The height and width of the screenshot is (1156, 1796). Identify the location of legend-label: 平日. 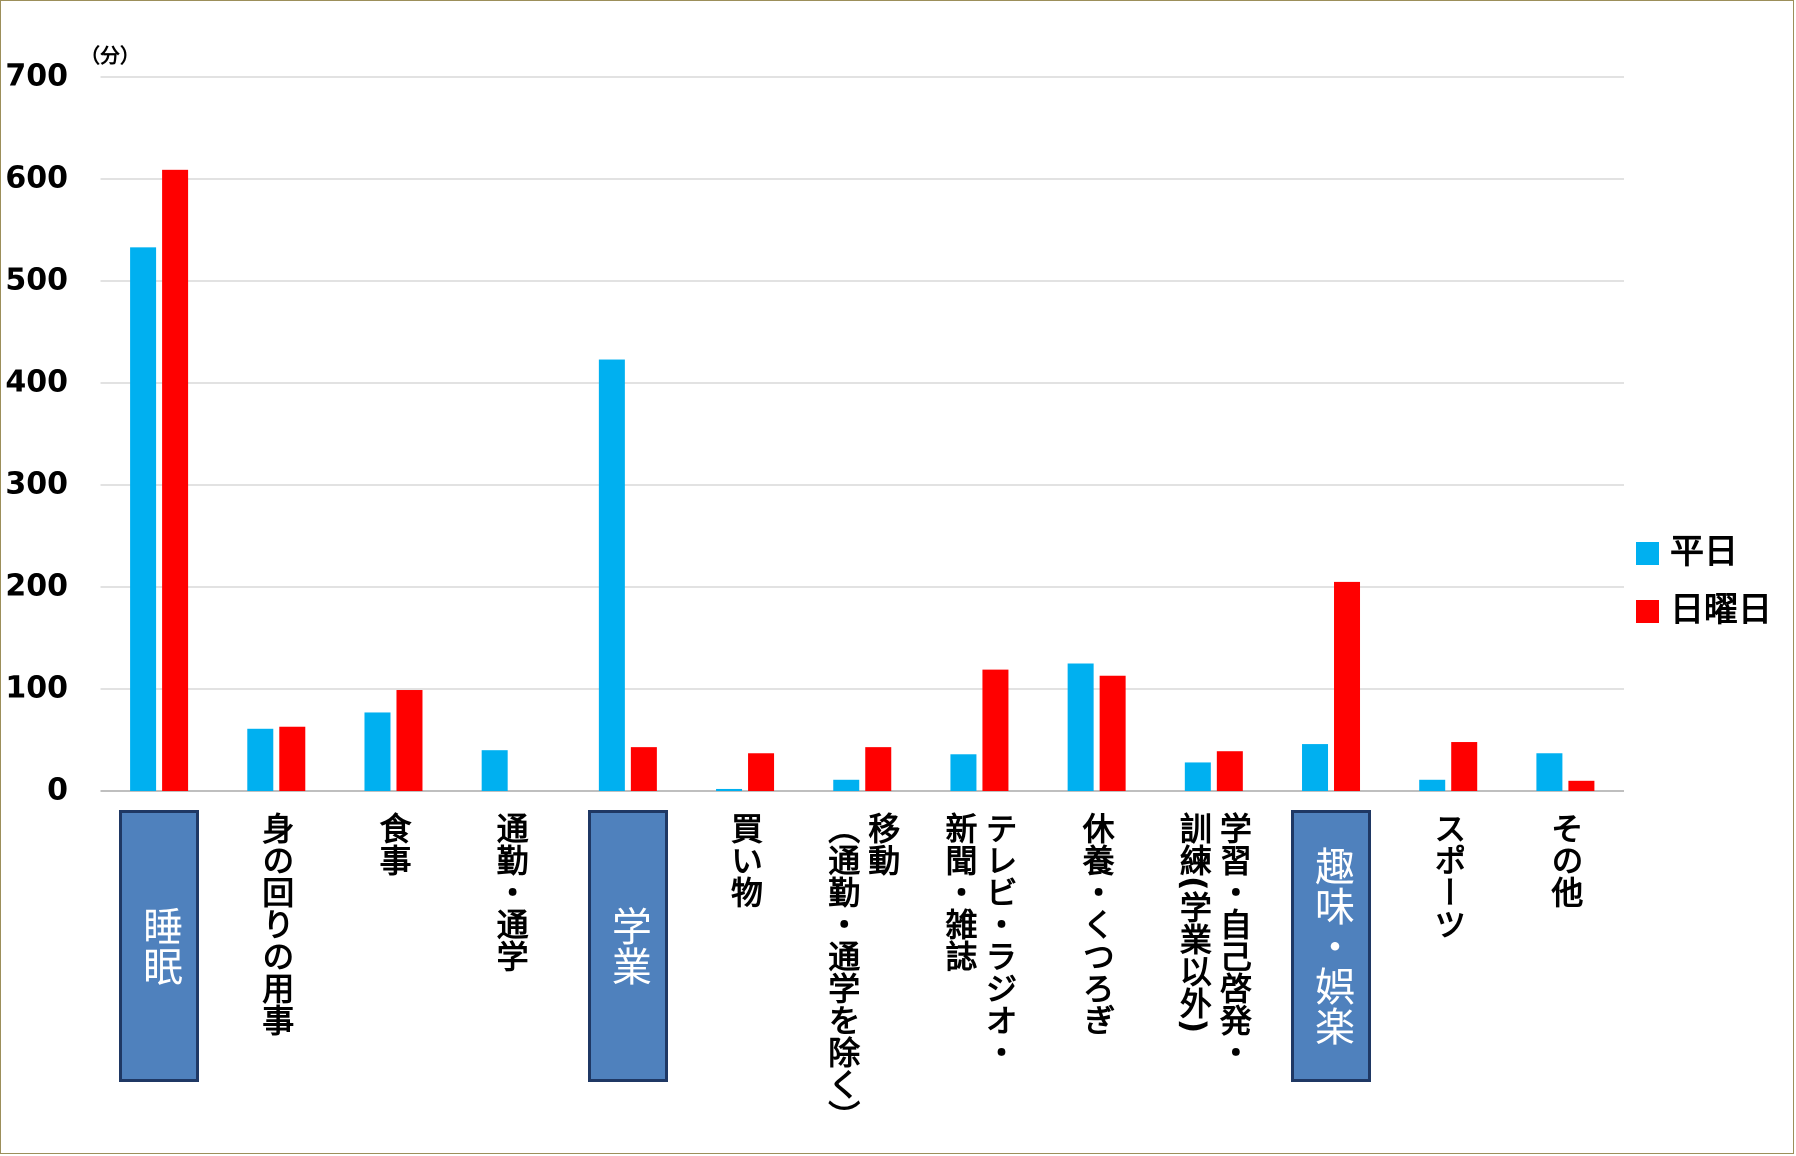
(1704, 552).